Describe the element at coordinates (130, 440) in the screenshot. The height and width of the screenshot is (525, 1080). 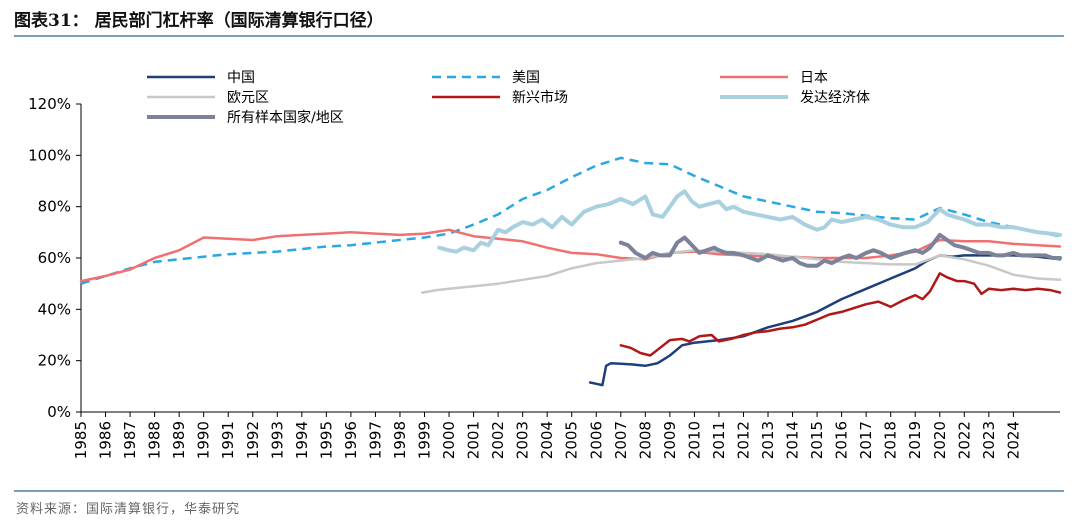
I see `x-tick-label: 1987` at that location.